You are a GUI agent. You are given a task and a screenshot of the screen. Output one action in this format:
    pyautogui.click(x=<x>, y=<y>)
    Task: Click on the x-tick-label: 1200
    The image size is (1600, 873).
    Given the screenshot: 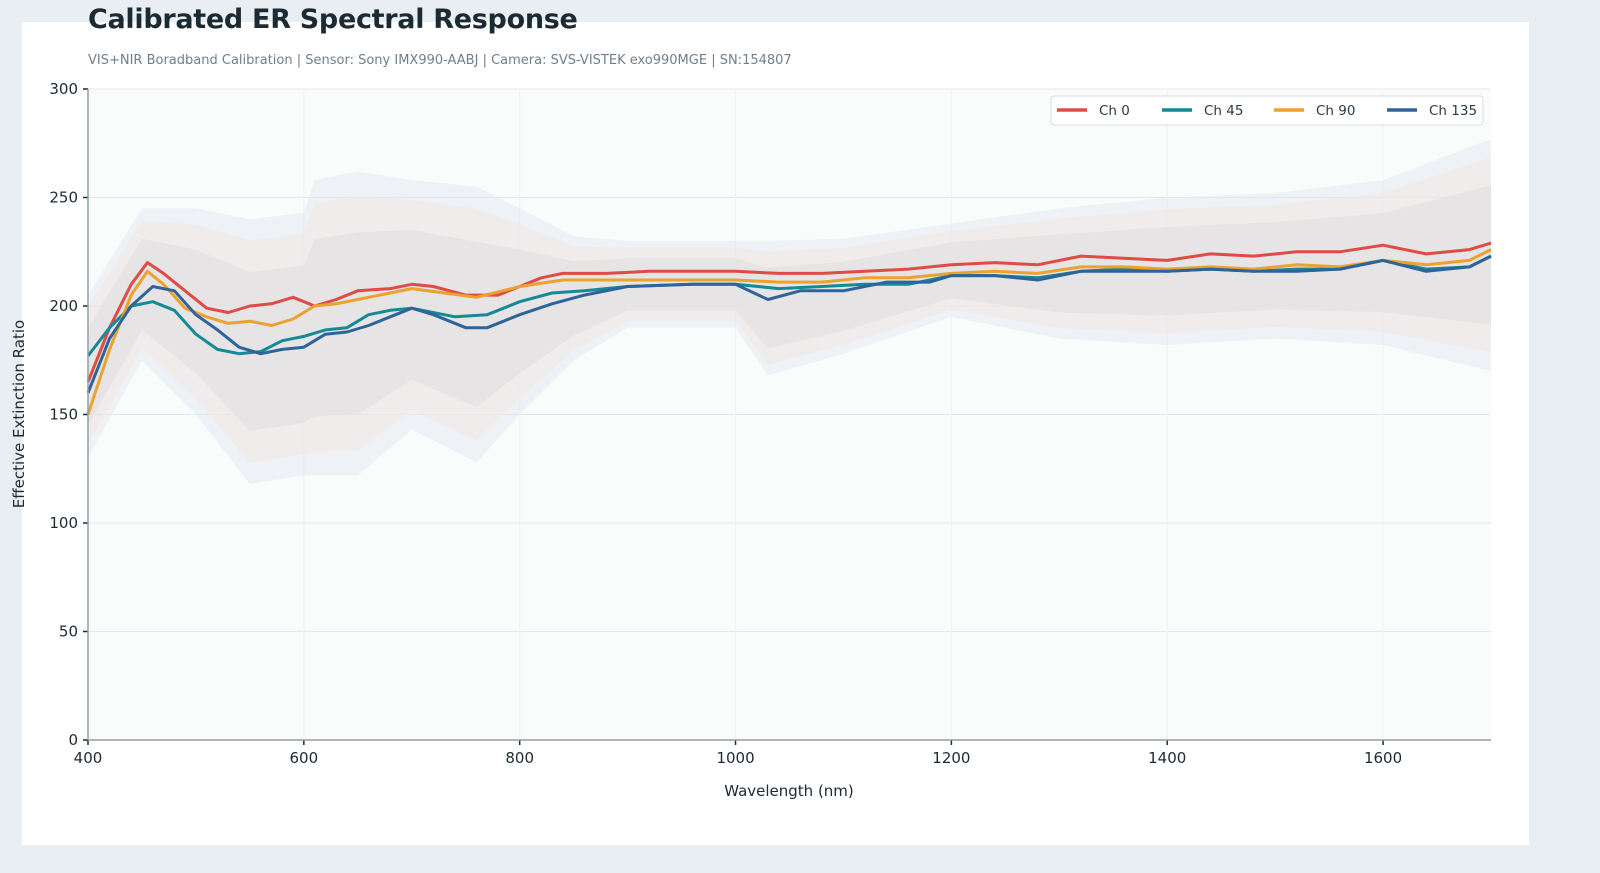 What is the action you would take?
    pyautogui.click(x=951, y=758)
    